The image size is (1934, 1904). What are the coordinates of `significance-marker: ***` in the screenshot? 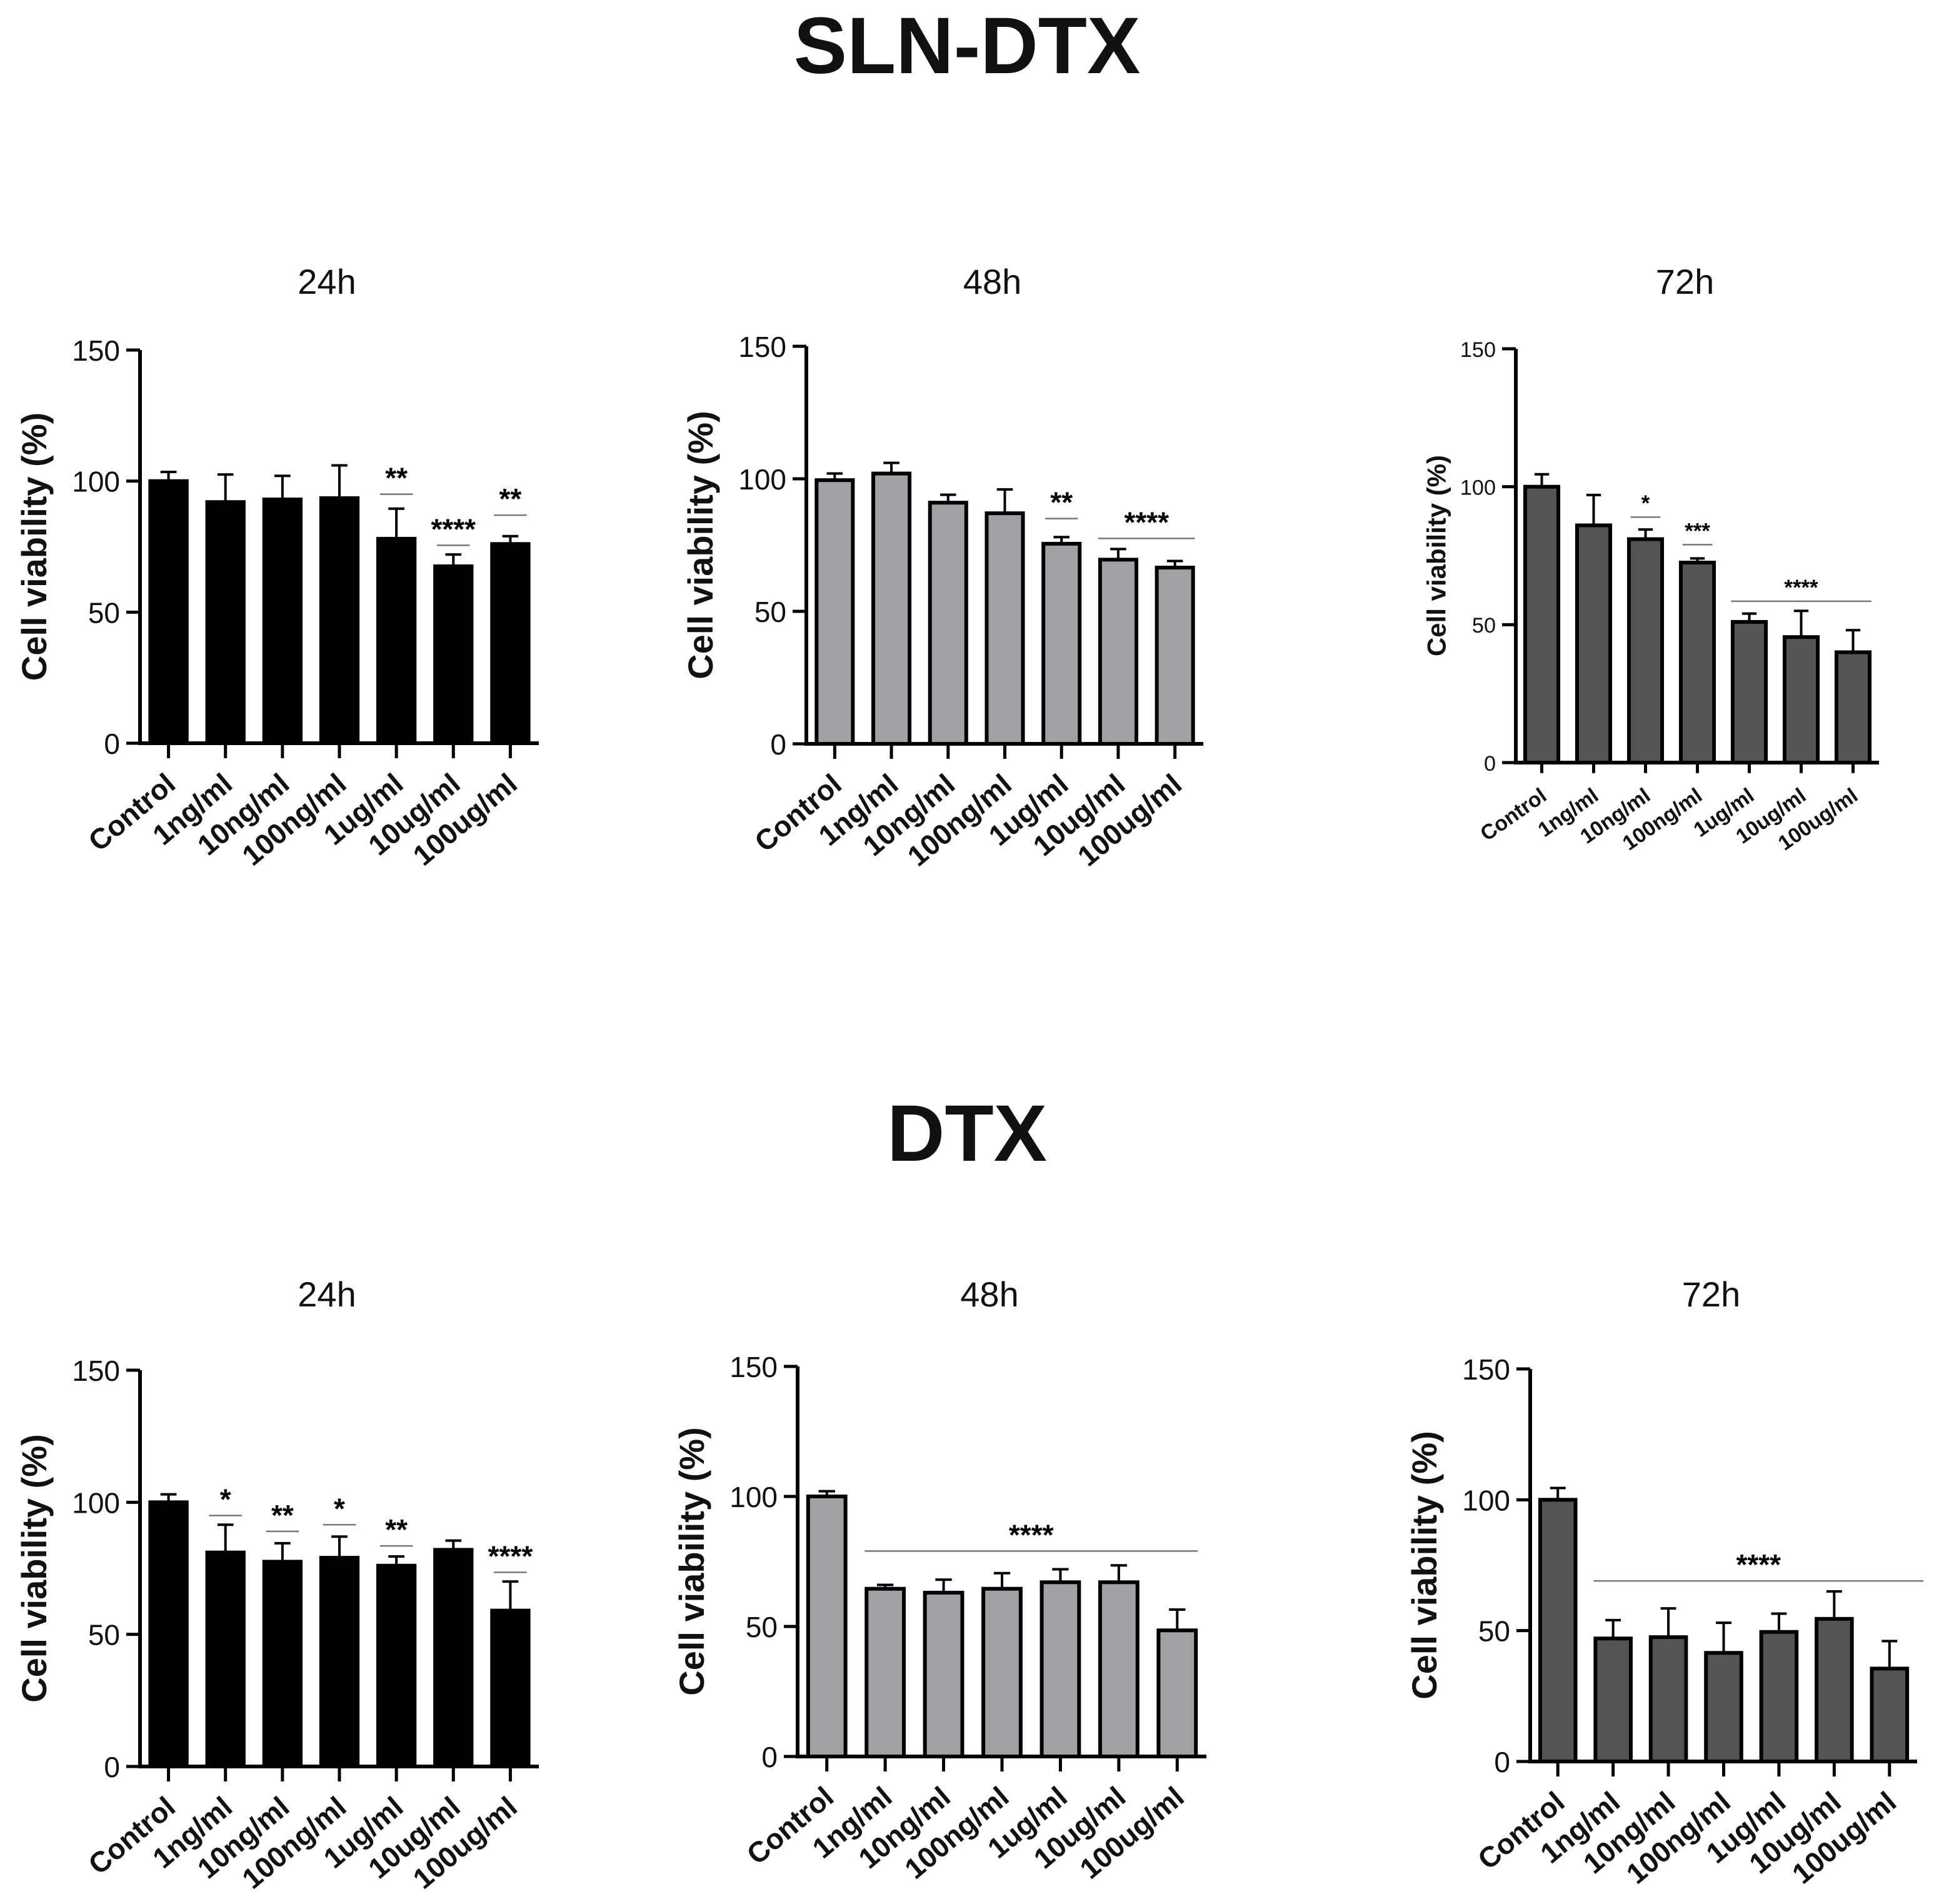 It's located at (1697, 531).